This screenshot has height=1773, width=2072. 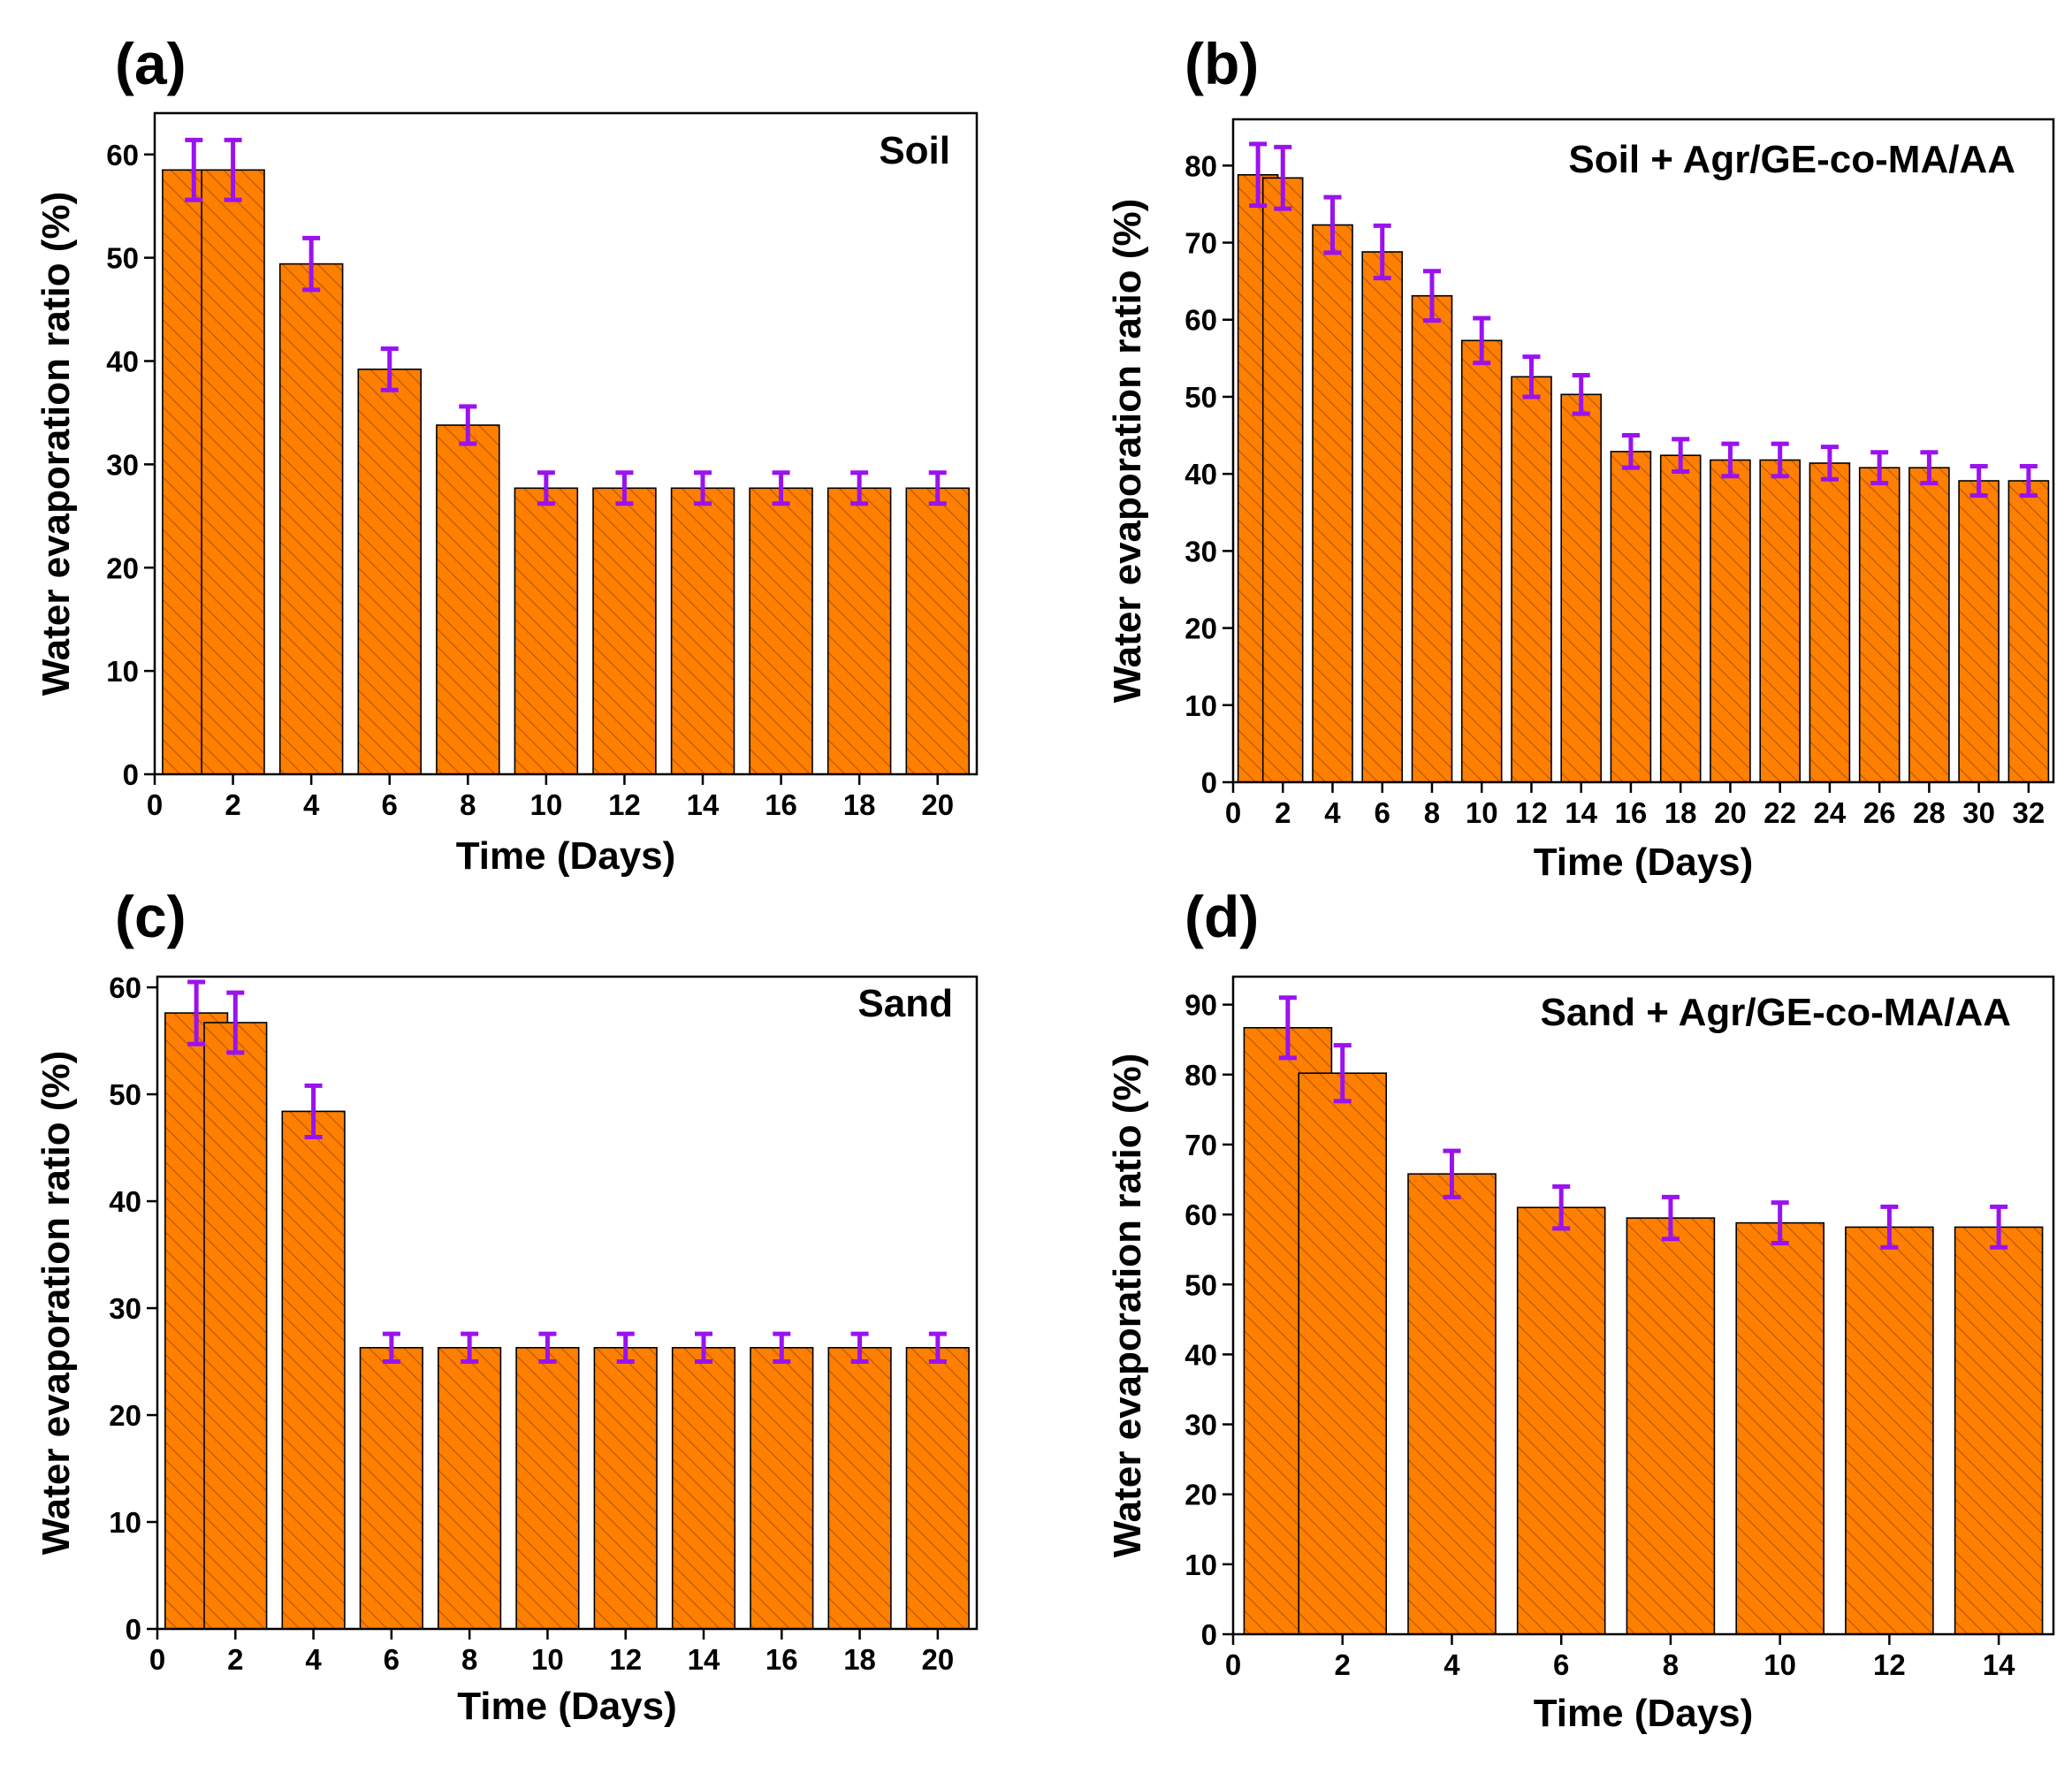 I want to click on x-tick-label: 28, so click(x=1929, y=813).